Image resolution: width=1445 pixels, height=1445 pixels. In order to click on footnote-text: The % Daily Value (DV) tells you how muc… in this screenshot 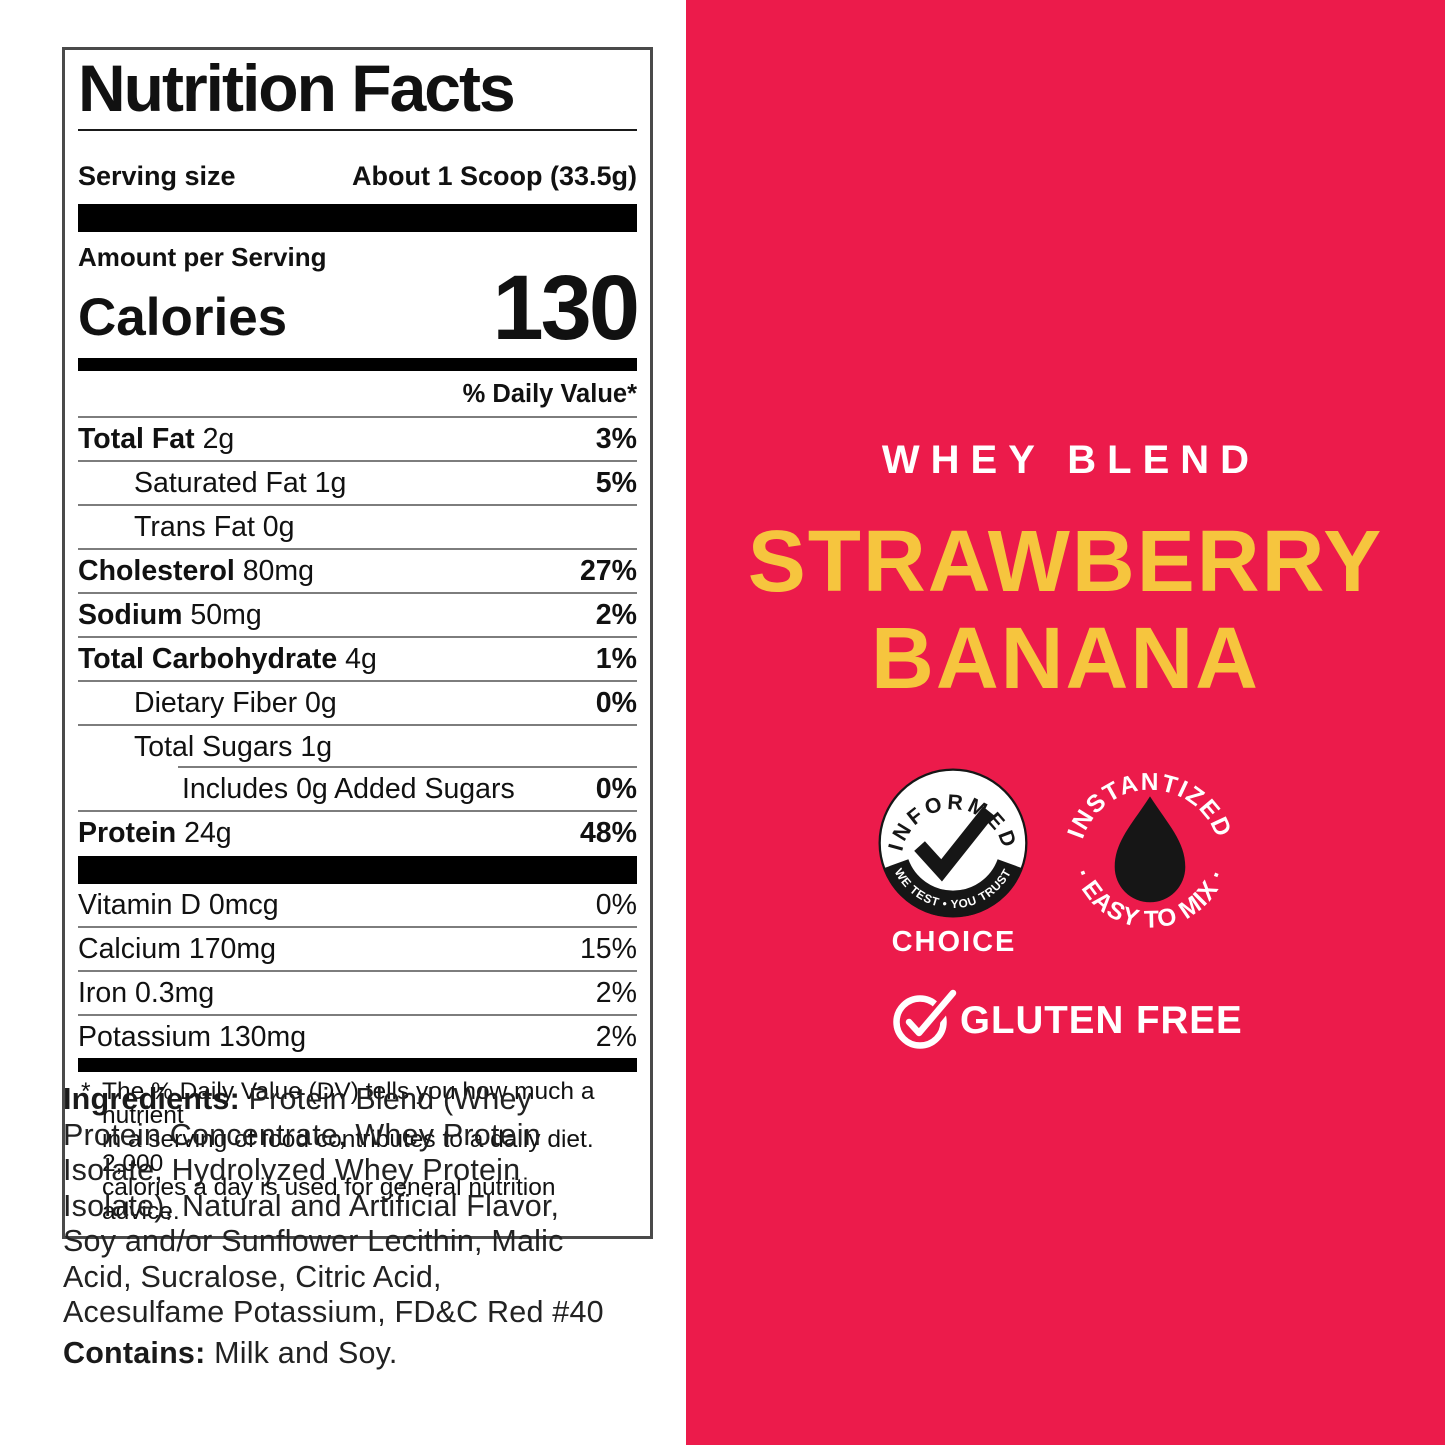, I will do `click(348, 1152)`.